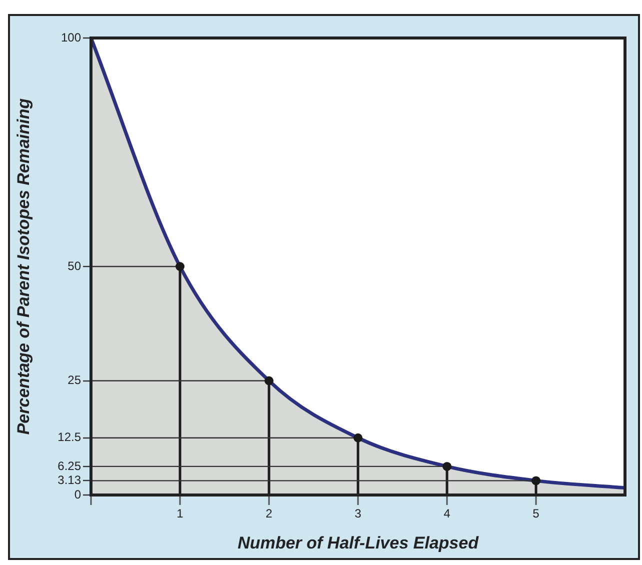  Describe the element at coordinates (358, 513) in the screenshot. I see `x-tick-label: 3` at that location.